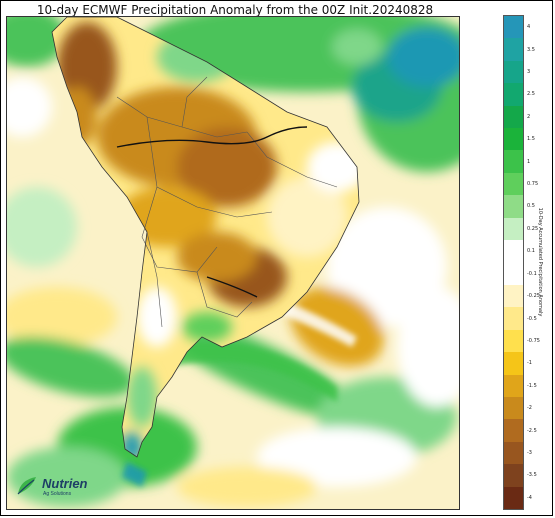 The image size is (555, 518). What do you see at coordinates (529, 497) in the screenshot?
I see `colorbar-tick-label: -4` at bounding box center [529, 497].